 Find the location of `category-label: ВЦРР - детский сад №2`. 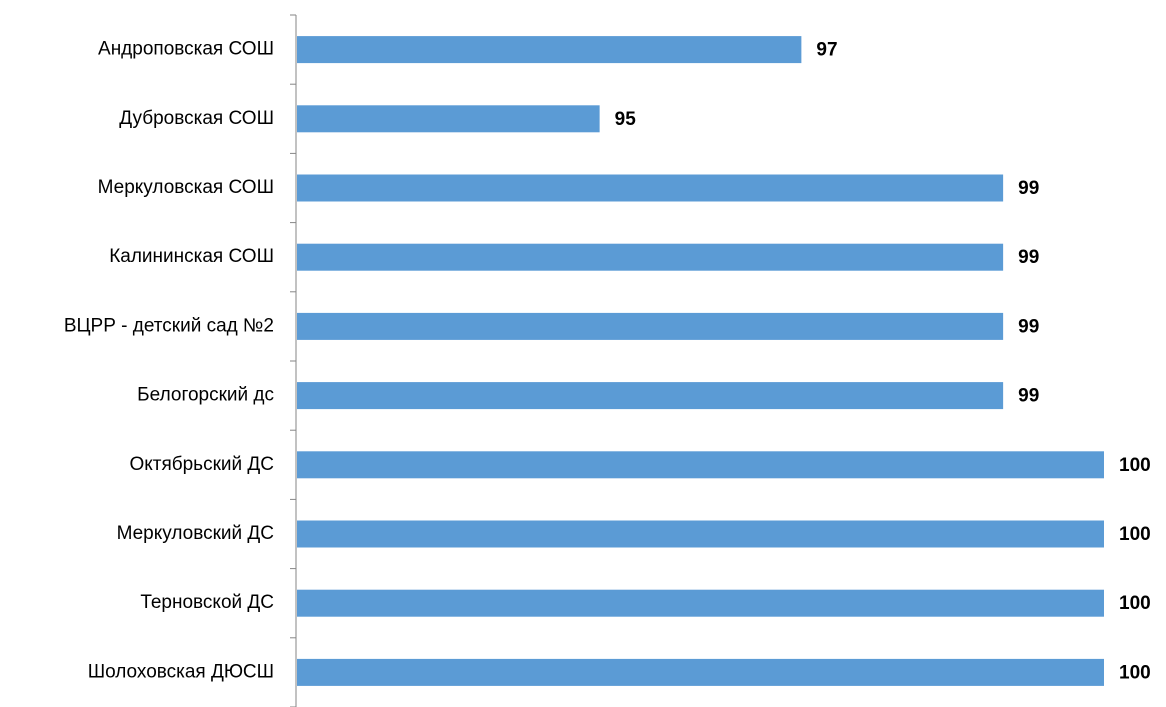

category-label: ВЦРР - детский сад №2 is located at coordinates (169, 325).